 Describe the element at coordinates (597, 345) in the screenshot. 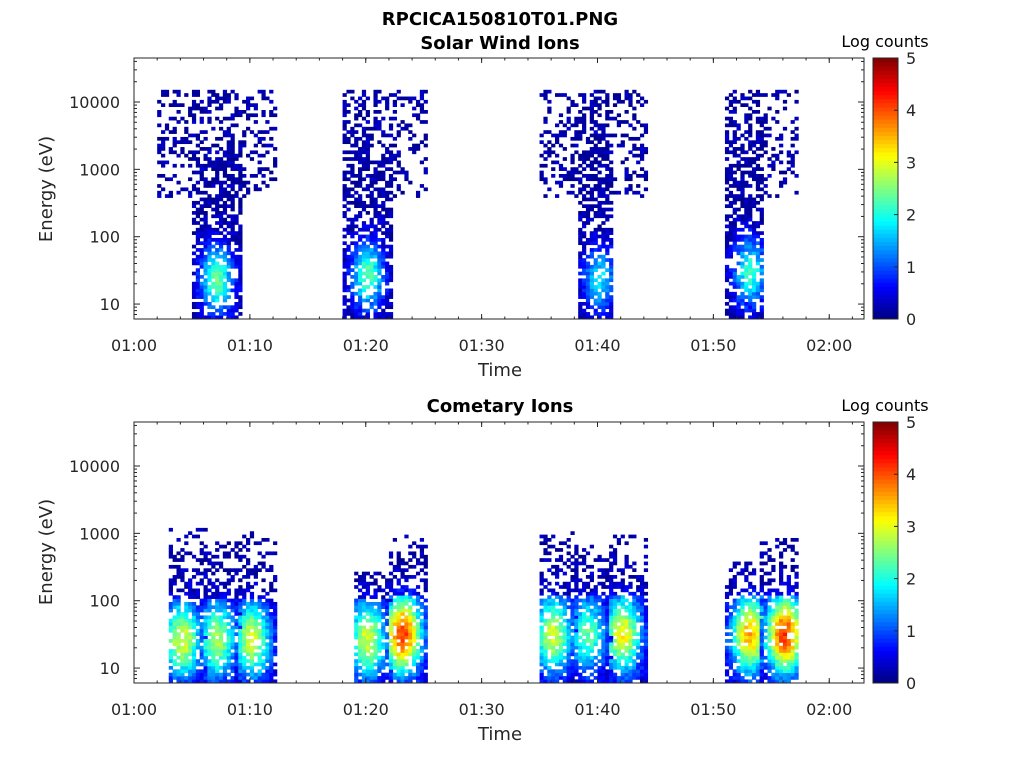

I see `x-tick-label: 01:40` at that location.